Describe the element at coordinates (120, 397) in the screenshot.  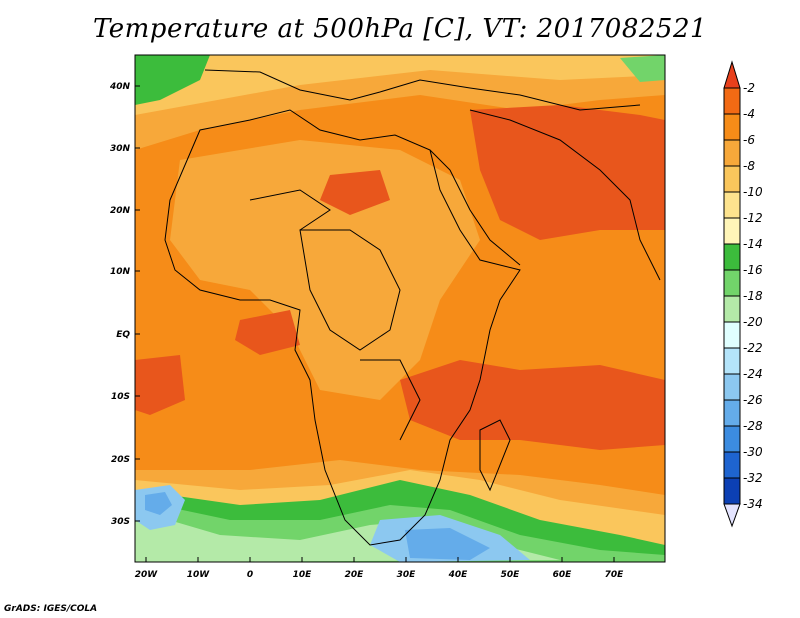
I see `lat-tick-label: 10S` at that location.